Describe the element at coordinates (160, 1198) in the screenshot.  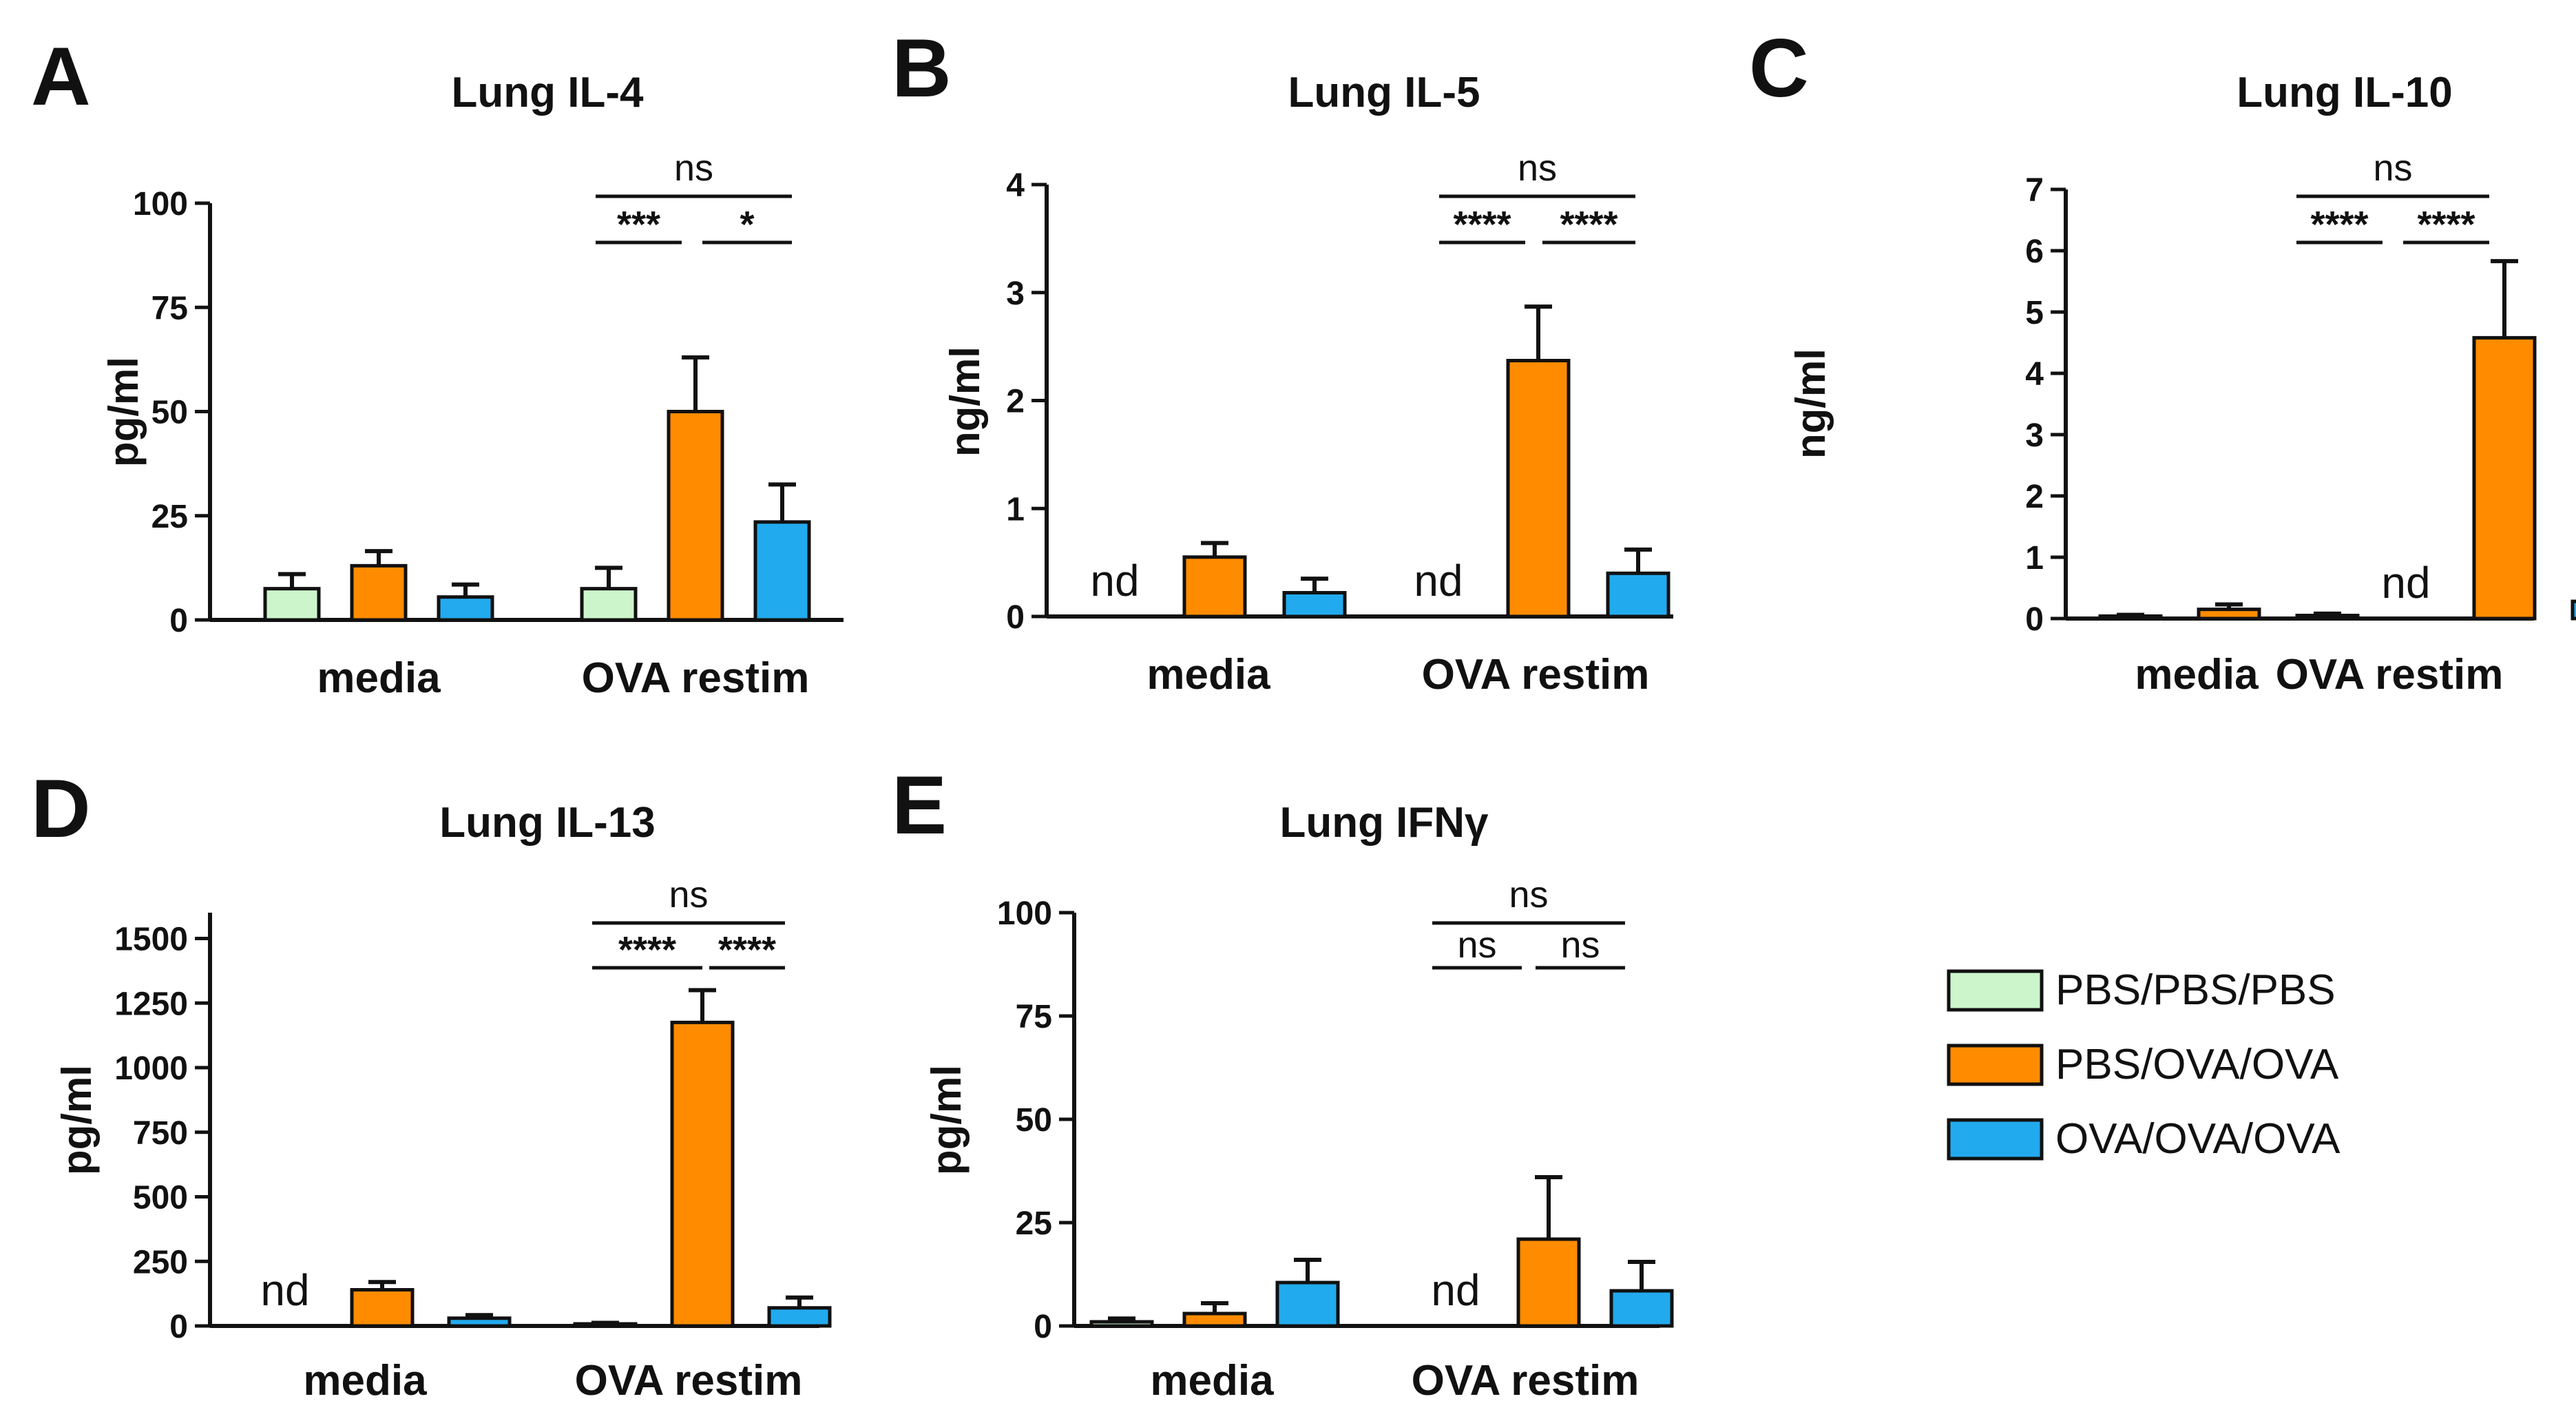
I see `y-tick-label: 500` at that location.